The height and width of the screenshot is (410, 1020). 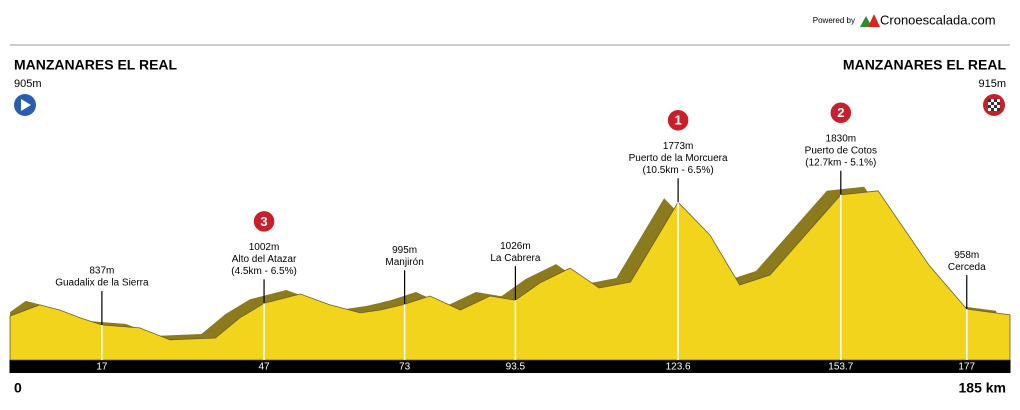 What do you see at coordinates (678, 146) in the screenshot?
I see `waypoint-elevation-label: 1773m` at bounding box center [678, 146].